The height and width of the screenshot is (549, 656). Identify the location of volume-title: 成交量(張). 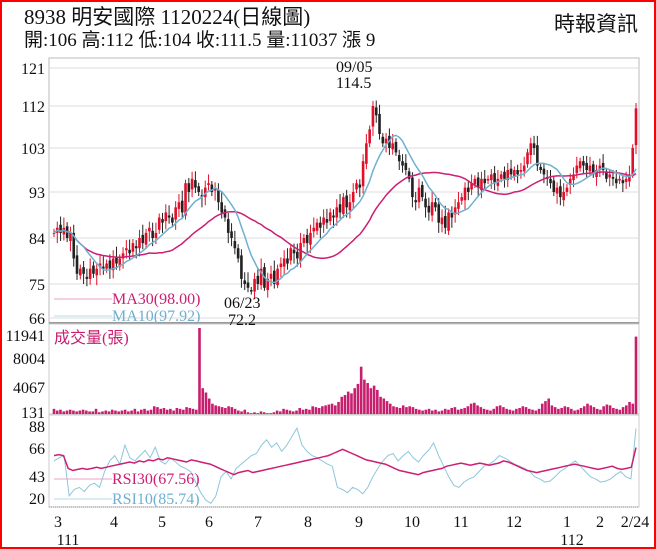
(91, 338).